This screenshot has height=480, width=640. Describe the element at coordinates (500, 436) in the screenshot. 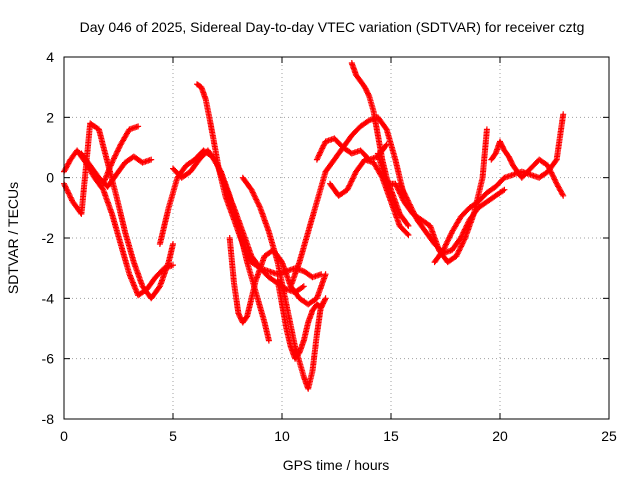

I see `x-tick-label: 20` at that location.